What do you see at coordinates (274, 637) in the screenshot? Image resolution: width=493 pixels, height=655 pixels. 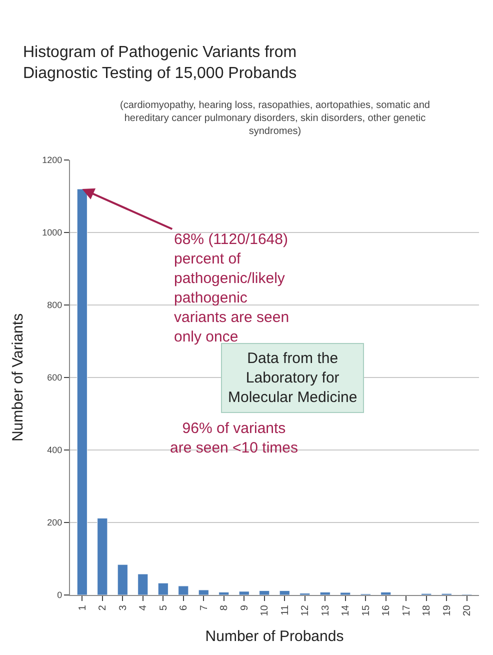 I see `x-axis-title: Number of Probands` at bounding box center [274, 637].